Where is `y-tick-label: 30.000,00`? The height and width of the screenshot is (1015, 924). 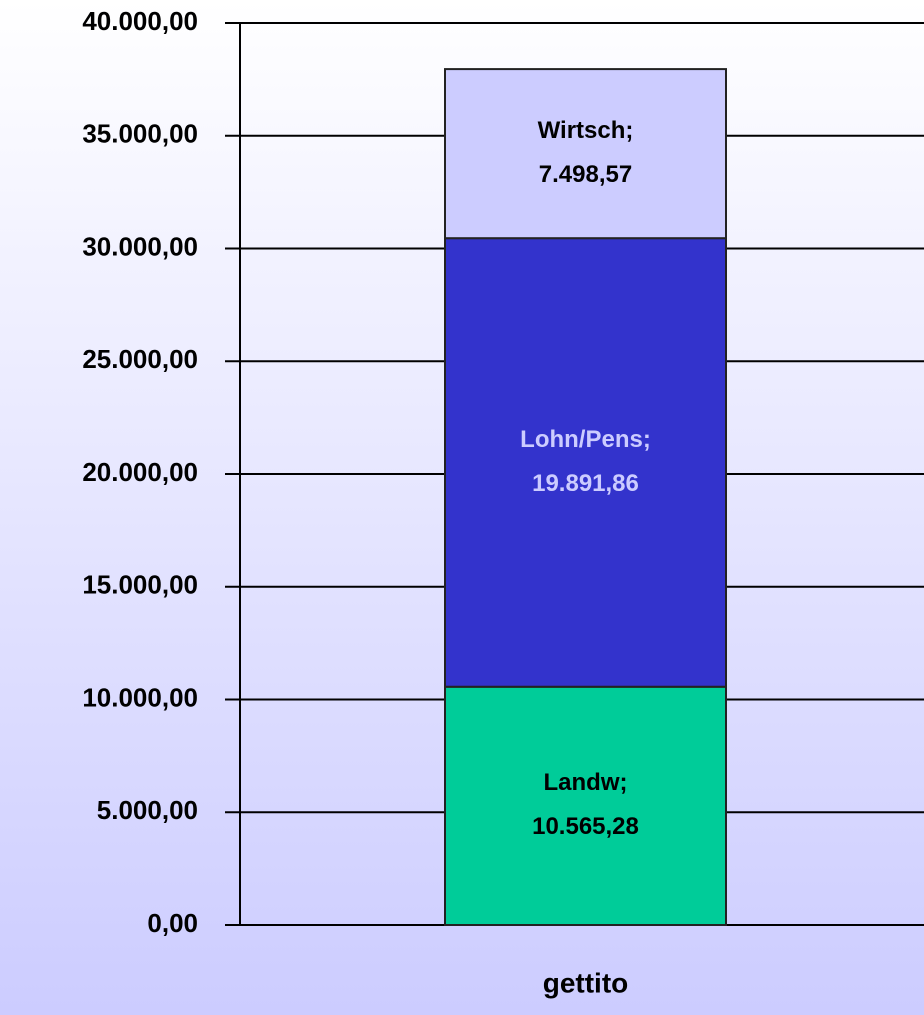 y-tick-label: 30.000,00 is located at coordinates (140, 246).